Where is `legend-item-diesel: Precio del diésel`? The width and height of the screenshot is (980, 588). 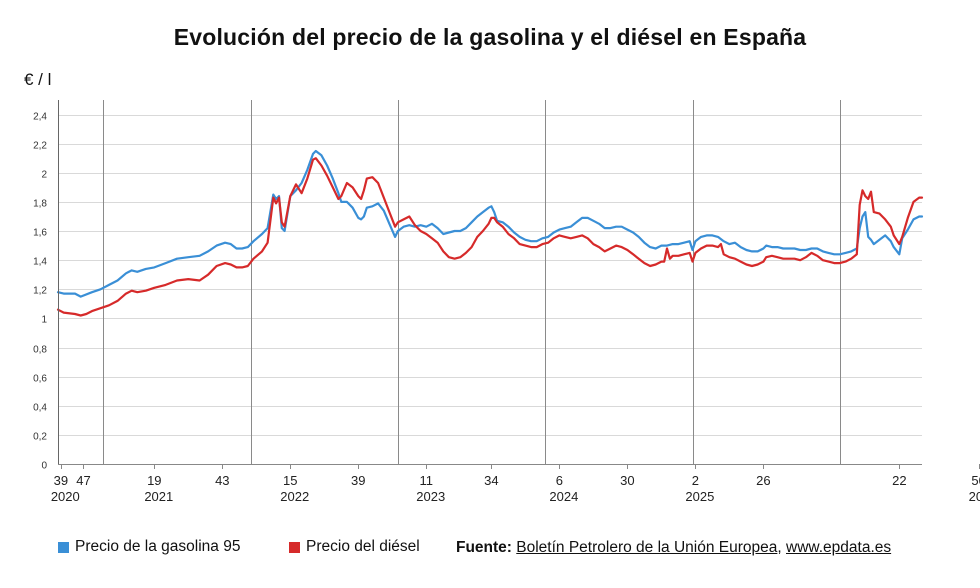 legend-item-diesel: Precio del diésel is located at coordinates (354, 547).